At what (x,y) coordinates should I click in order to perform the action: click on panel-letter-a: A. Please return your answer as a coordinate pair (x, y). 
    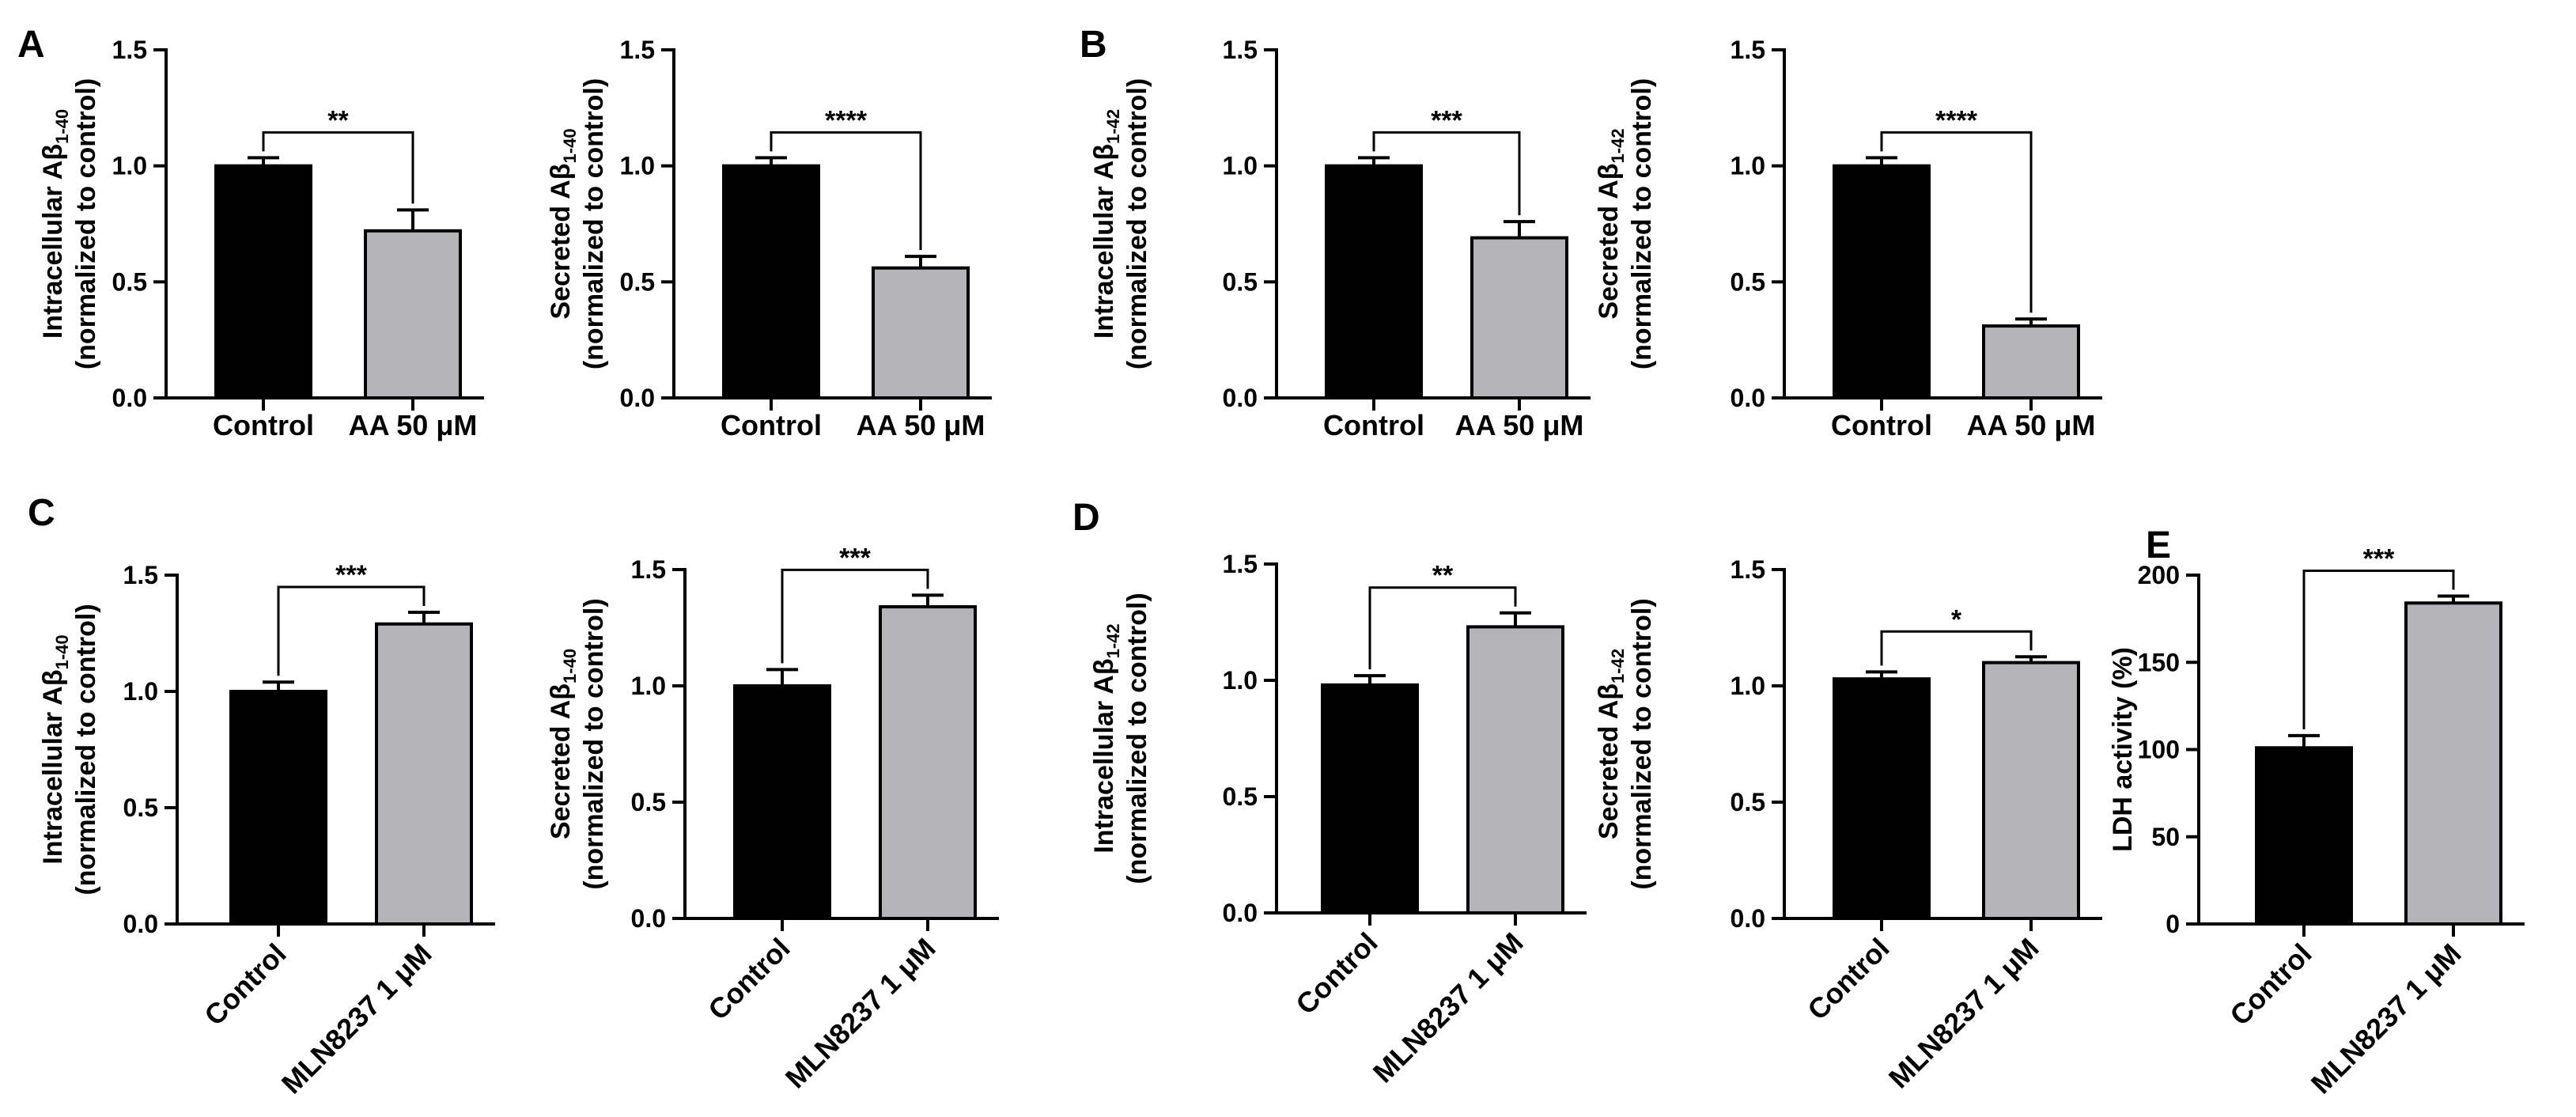
    Looking at the image, I should click on (31, 45).